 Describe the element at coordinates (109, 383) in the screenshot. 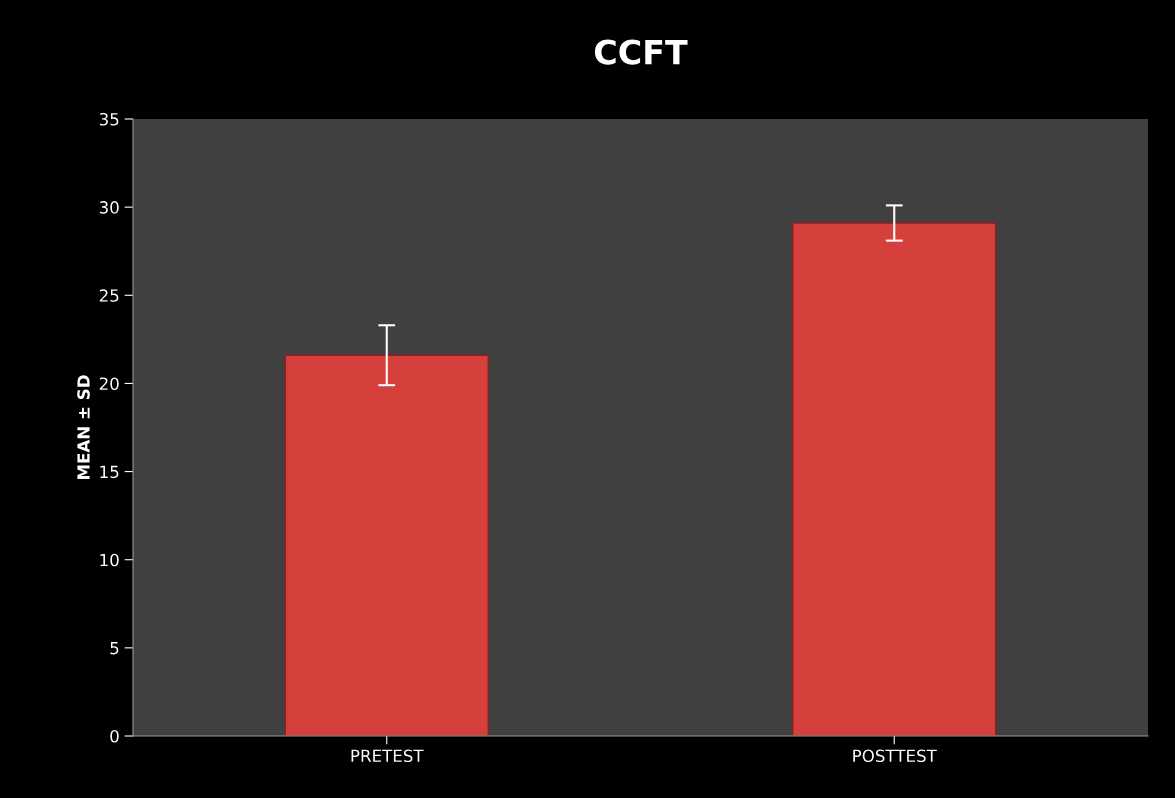

I see `y-tick-label: 20` at that location.